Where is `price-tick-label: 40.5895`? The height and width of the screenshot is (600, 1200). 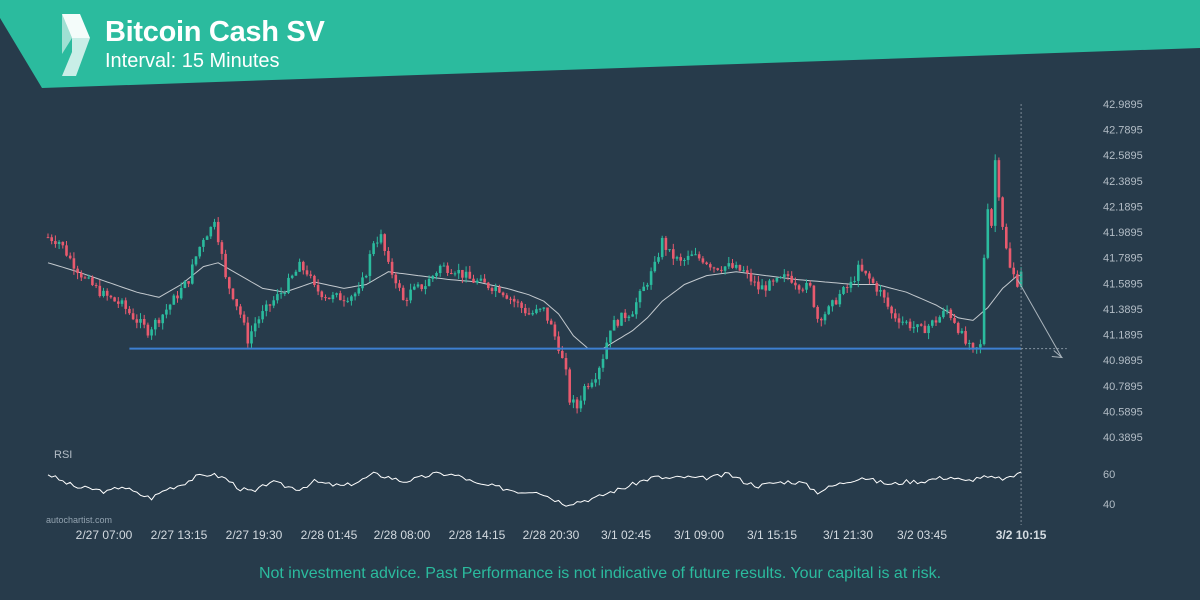 price-tick-label: 40.5895 is located at coordinates (1123, 412).